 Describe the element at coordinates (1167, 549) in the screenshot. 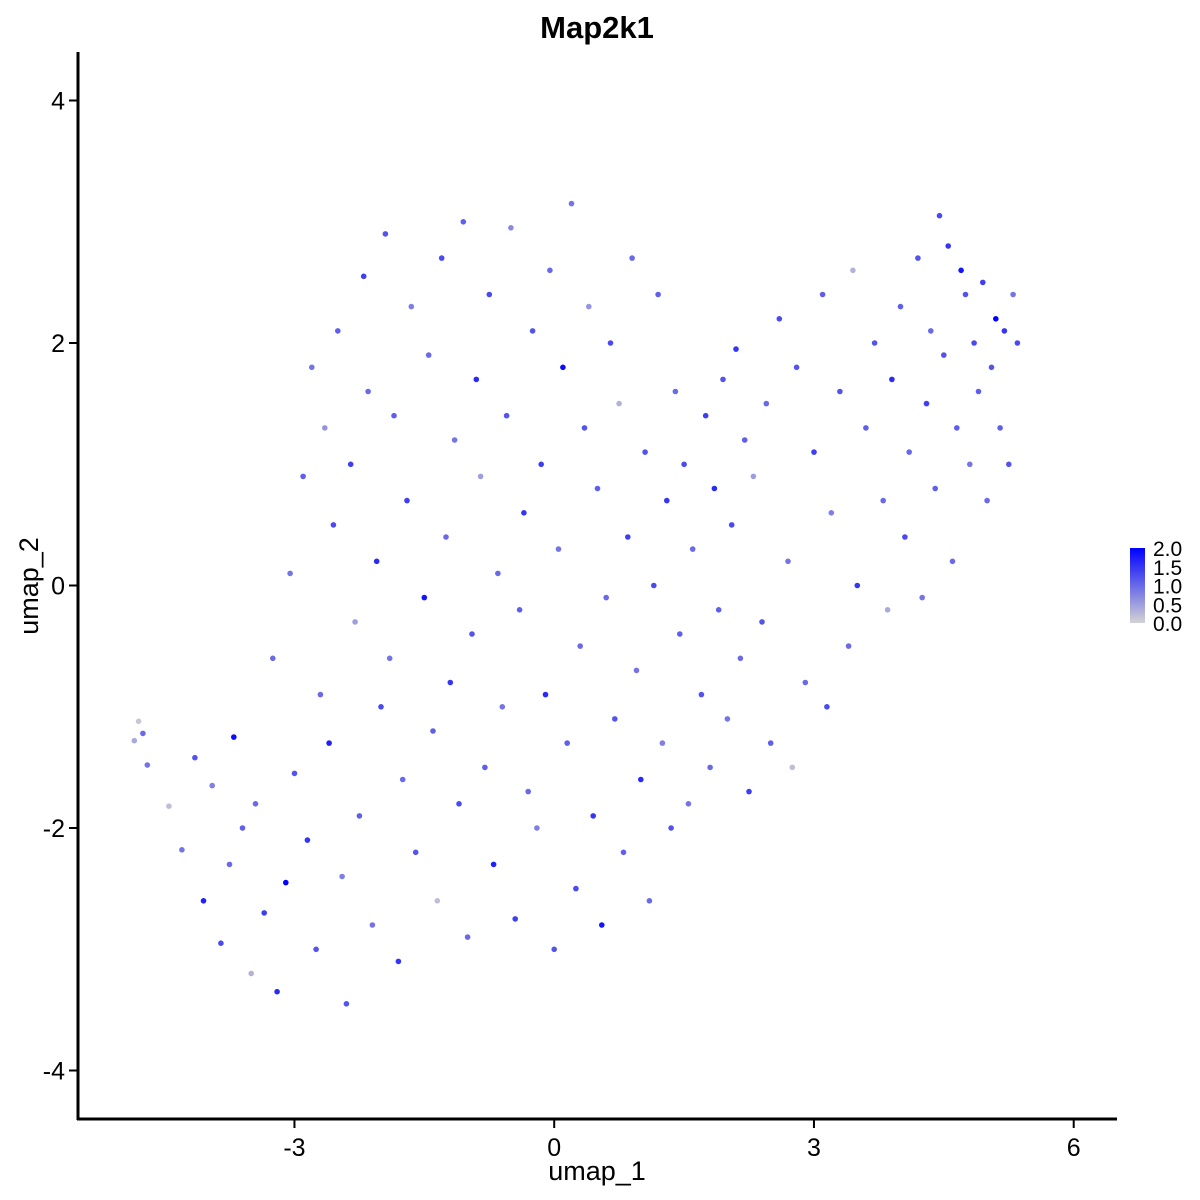

I see `colorbar-tick-label: 2.0` at that location.